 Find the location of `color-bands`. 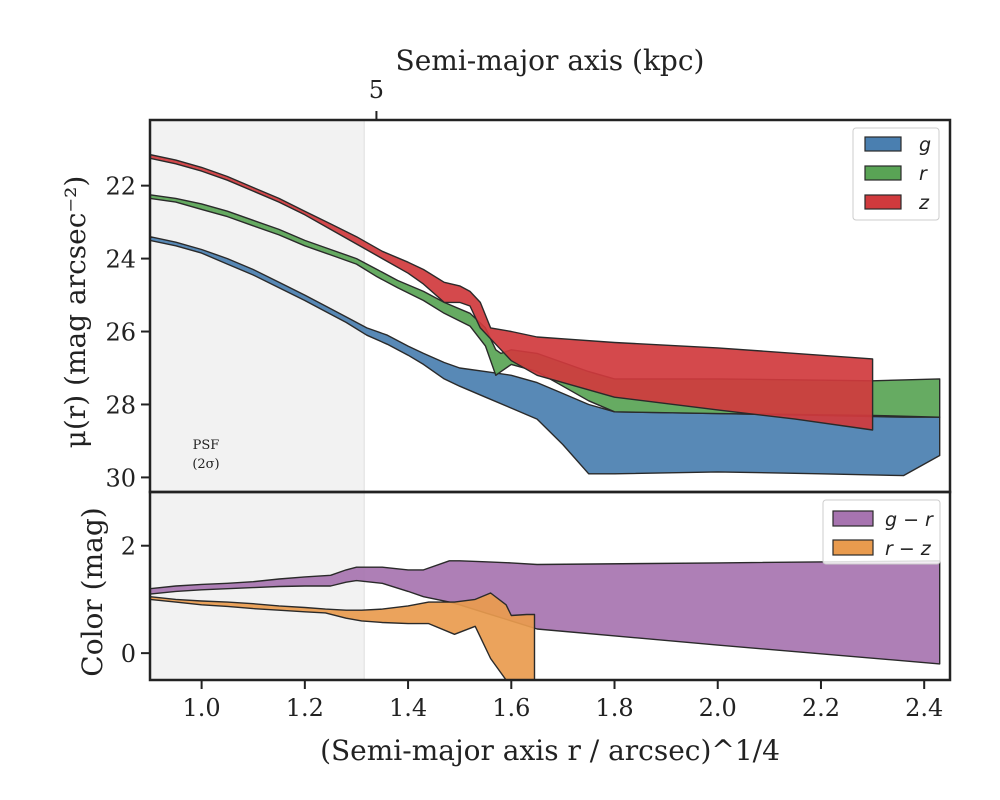

color-bands is located at coordinates (545, 620).